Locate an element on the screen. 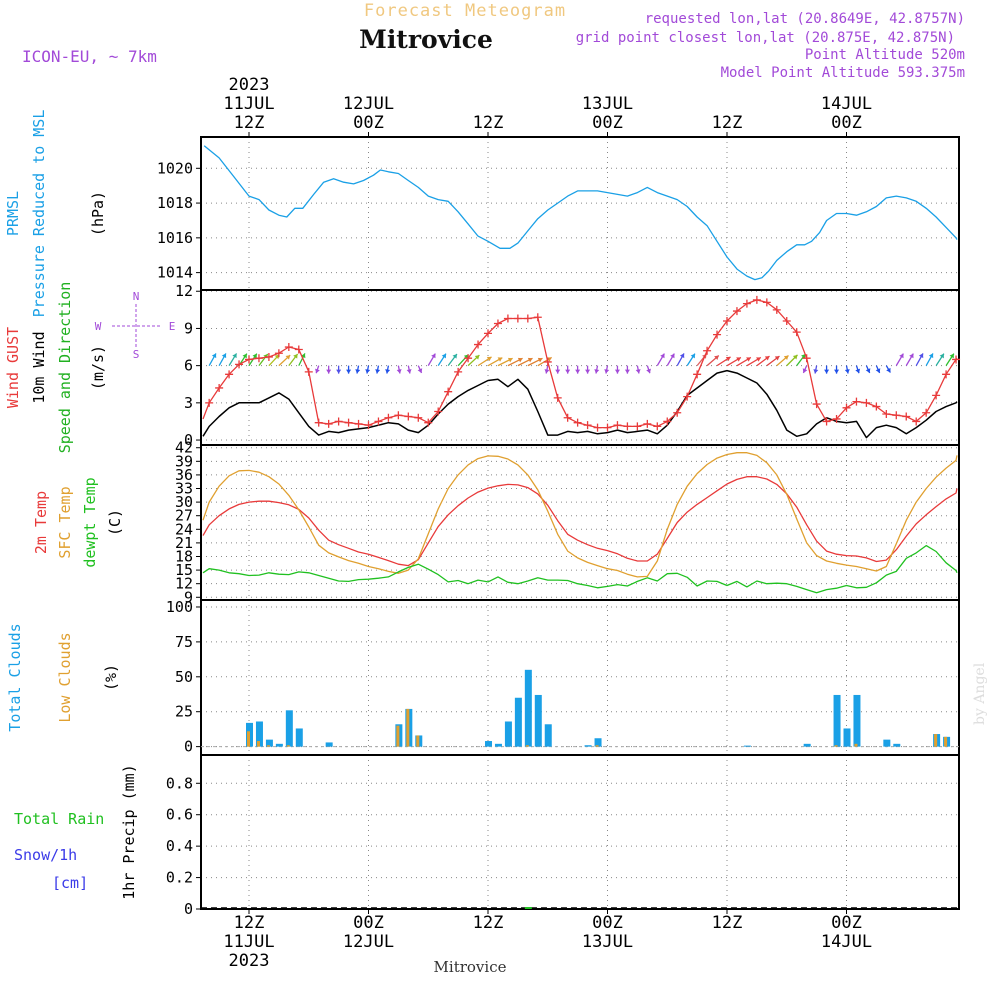 The width and height of the screenshot is (1000, 1000). temperature-series-label: dewpt Temp is located at coordinates (90, 522).